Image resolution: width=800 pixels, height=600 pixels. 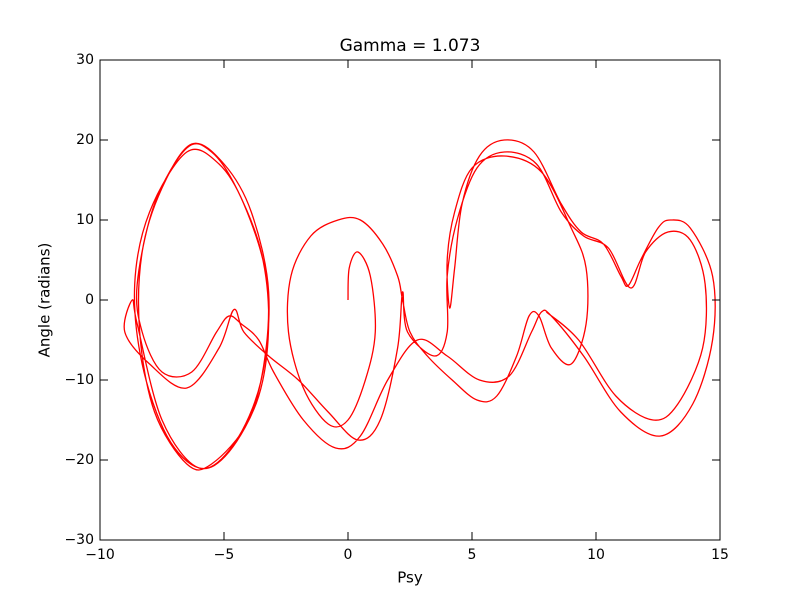 I want to click on y-tick-label: 0, so click(x=89, y=300).